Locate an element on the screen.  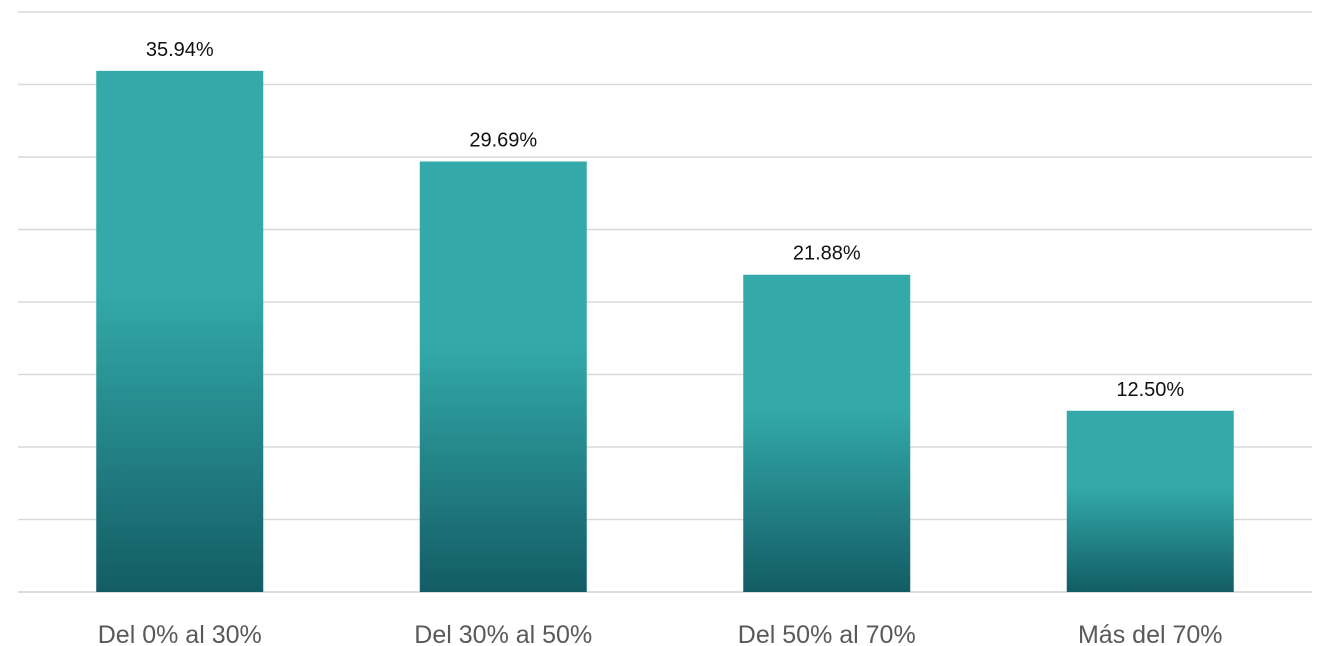
category-label: Del 0% al 30% is located at coordinates (180, 633).